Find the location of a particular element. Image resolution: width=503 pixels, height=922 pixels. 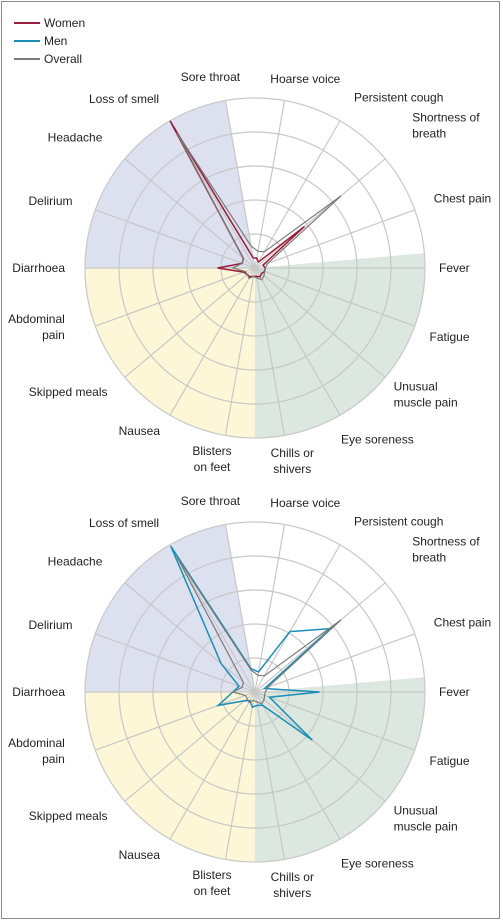

axis-label-line: Persistent cough is located at coordinates (398, 522).